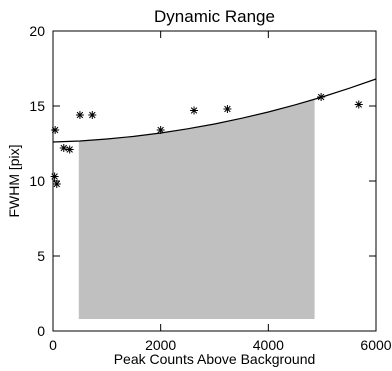 This screenshot has height=371, width=392. Describe the element at coordinates (14, 180) in the screenshot. I see `y-axis-label: FWHM [pix]` at that location.